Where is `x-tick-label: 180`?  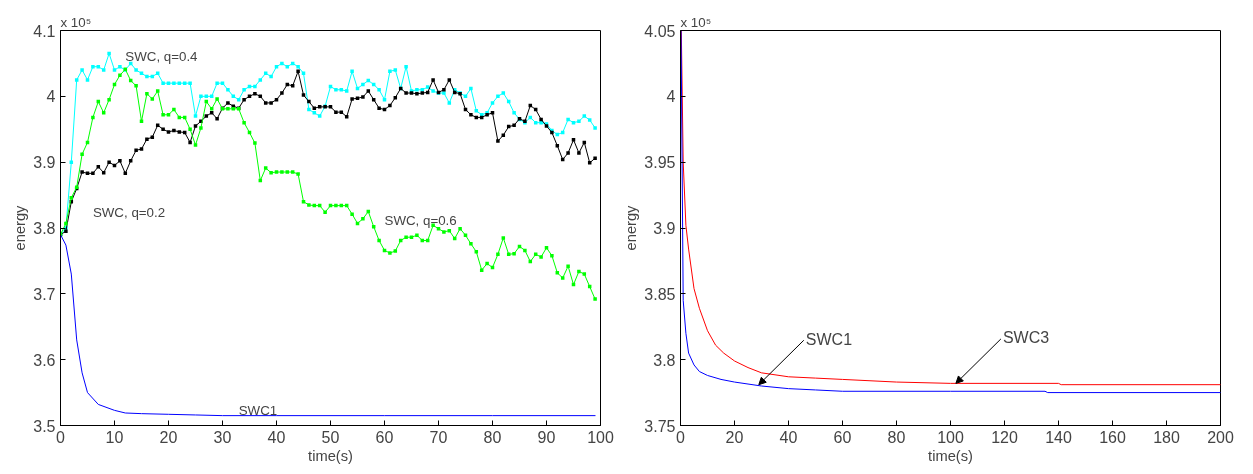
x-tick-label: 180 is located at coordinates (1166, 437).